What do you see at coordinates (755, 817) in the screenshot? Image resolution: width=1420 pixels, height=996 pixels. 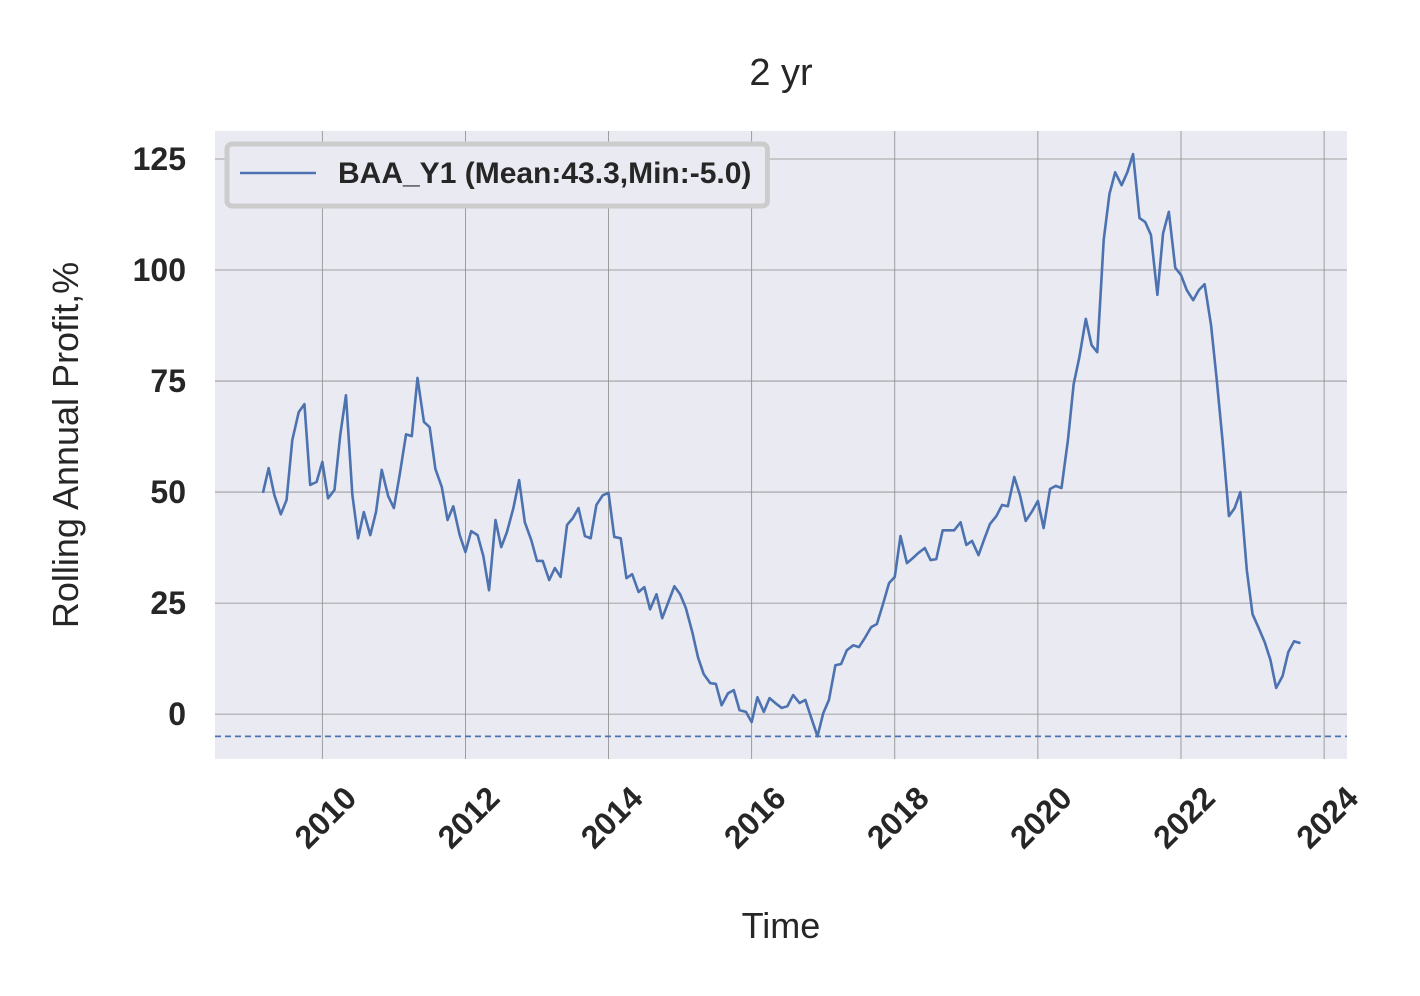 I see `x-tick-label: 2016` at bounding box center [755, 817].